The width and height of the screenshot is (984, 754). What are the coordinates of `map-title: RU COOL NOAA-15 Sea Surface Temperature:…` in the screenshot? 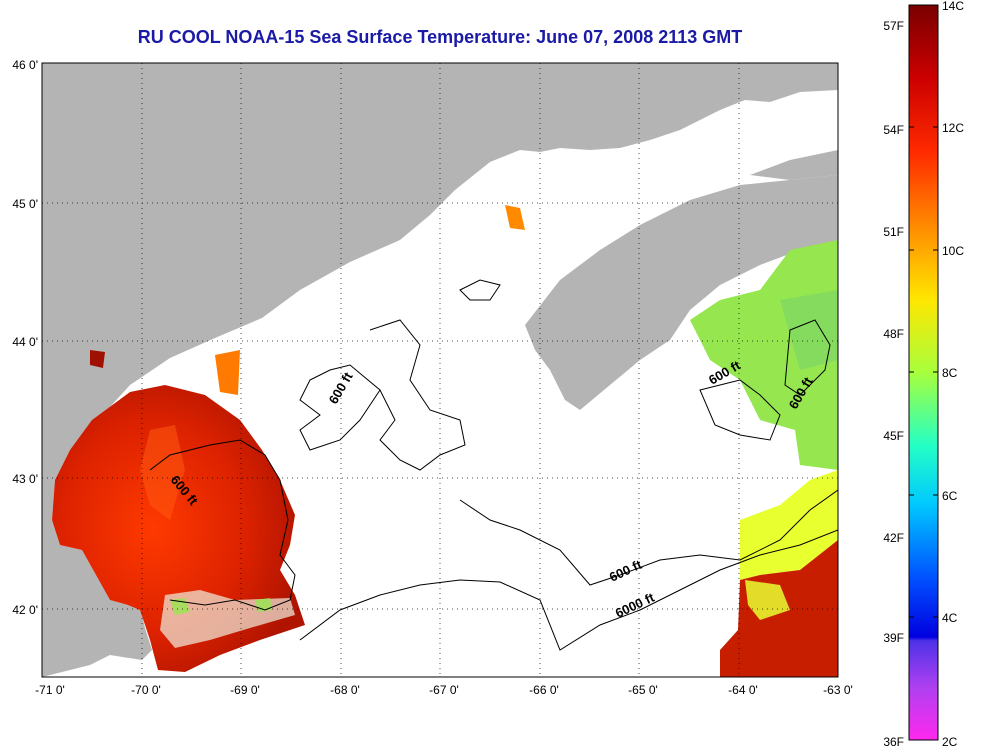 It's located at (440, 37).